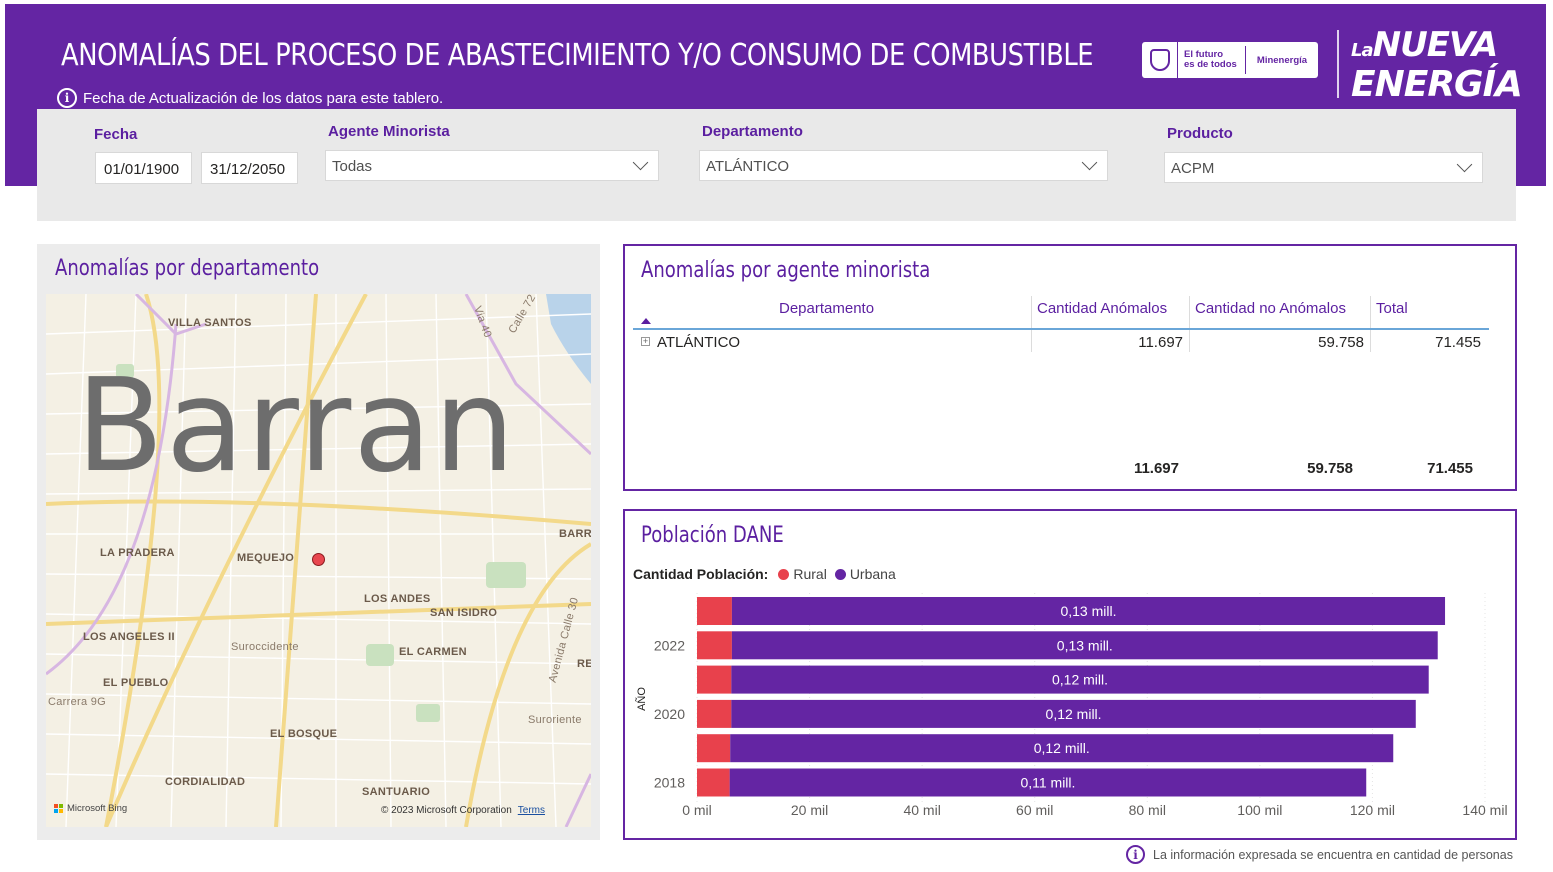  What do you see at coordinates (304, 734) in the screenshot?
I see `map-place-label: EL BOSQUE` at bounding box center [304, 734].